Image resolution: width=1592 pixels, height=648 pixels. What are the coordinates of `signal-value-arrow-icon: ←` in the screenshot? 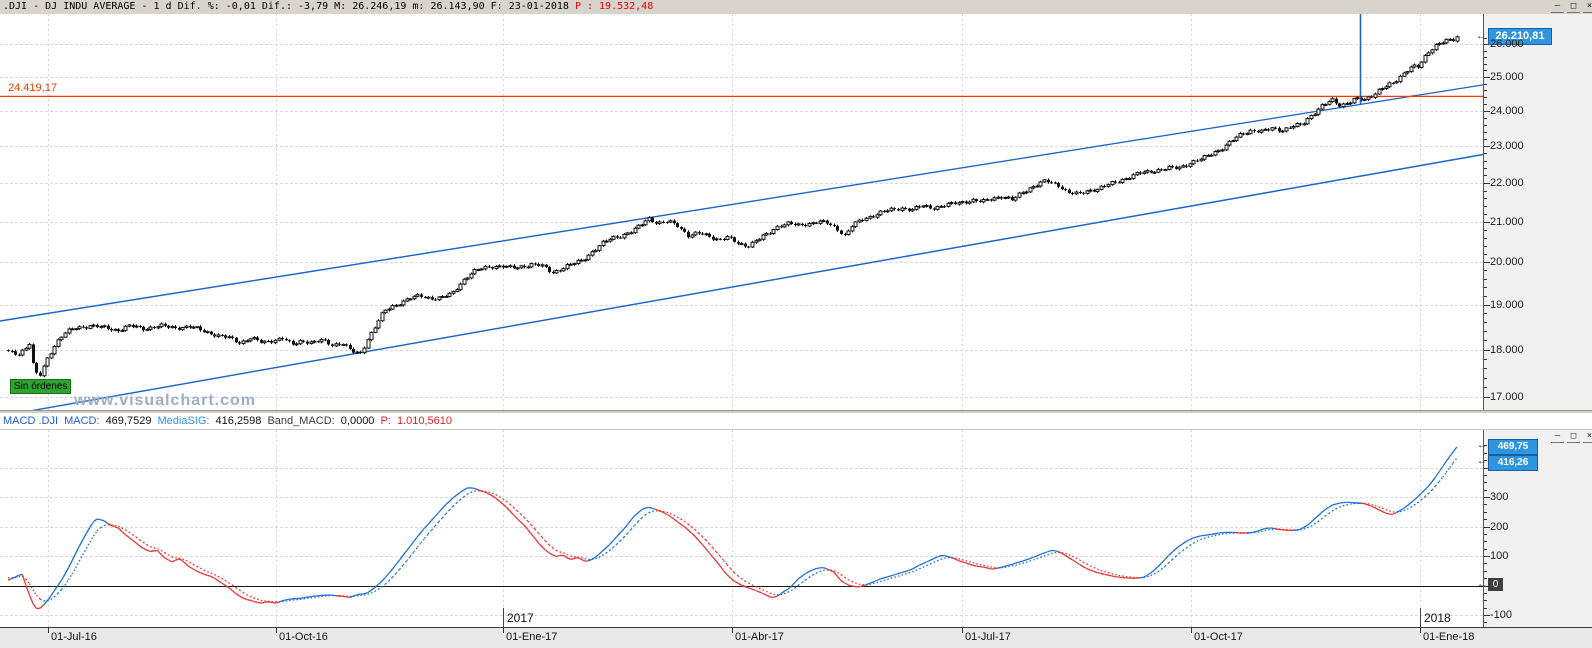 It's located at (1482, 461).